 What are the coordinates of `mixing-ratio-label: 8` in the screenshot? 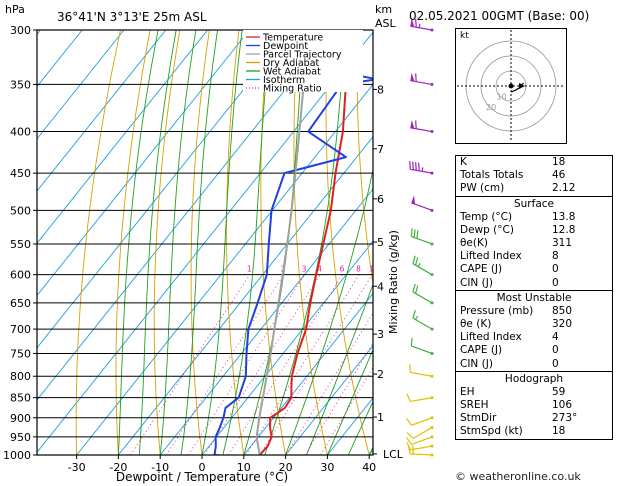 It's located at (358, 269).